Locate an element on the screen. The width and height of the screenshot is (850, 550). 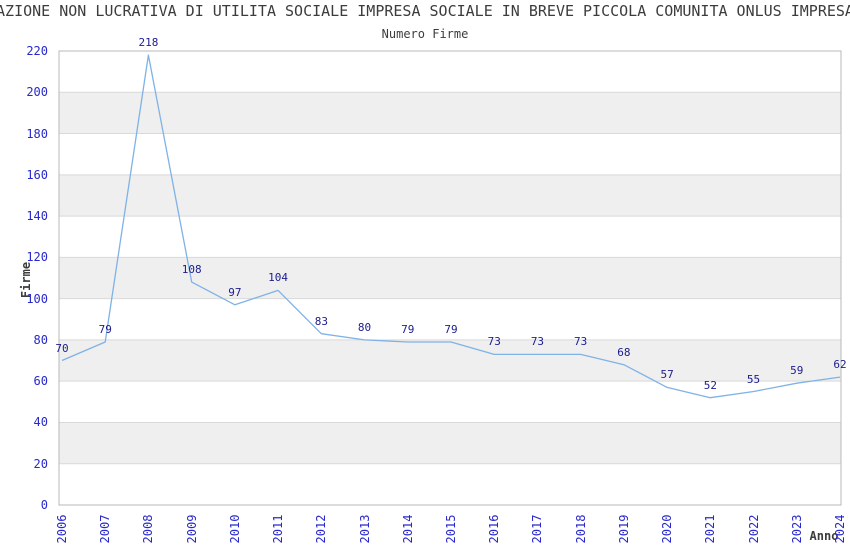
data-point-label: 68 is located at coordinates (624, 352).